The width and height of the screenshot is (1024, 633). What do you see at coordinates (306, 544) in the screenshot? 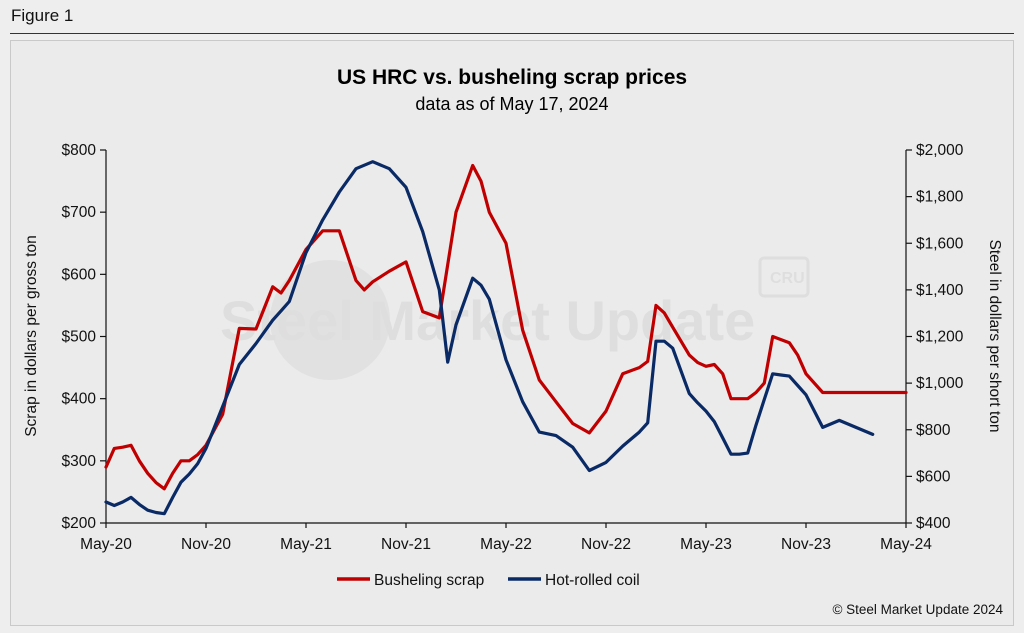
I see `x-tick-label: May-21` at bounding box center [306, 544].